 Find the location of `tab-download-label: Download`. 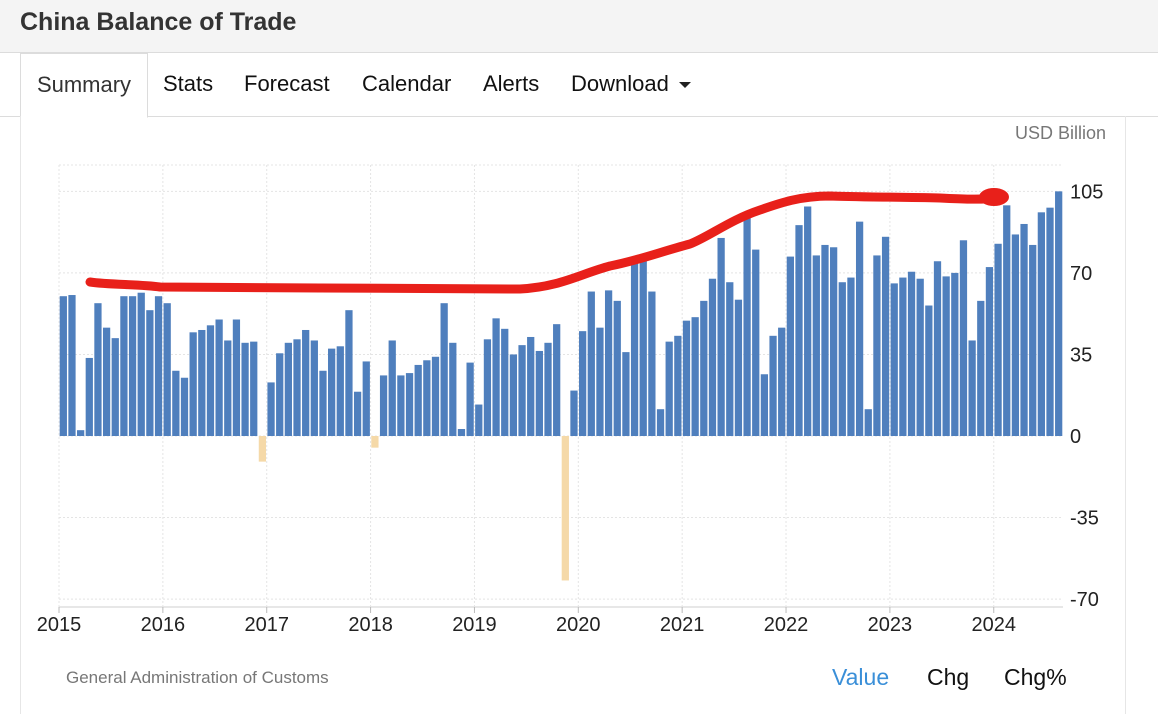

tab-download-label: Download is located at coordinates (620, 83).